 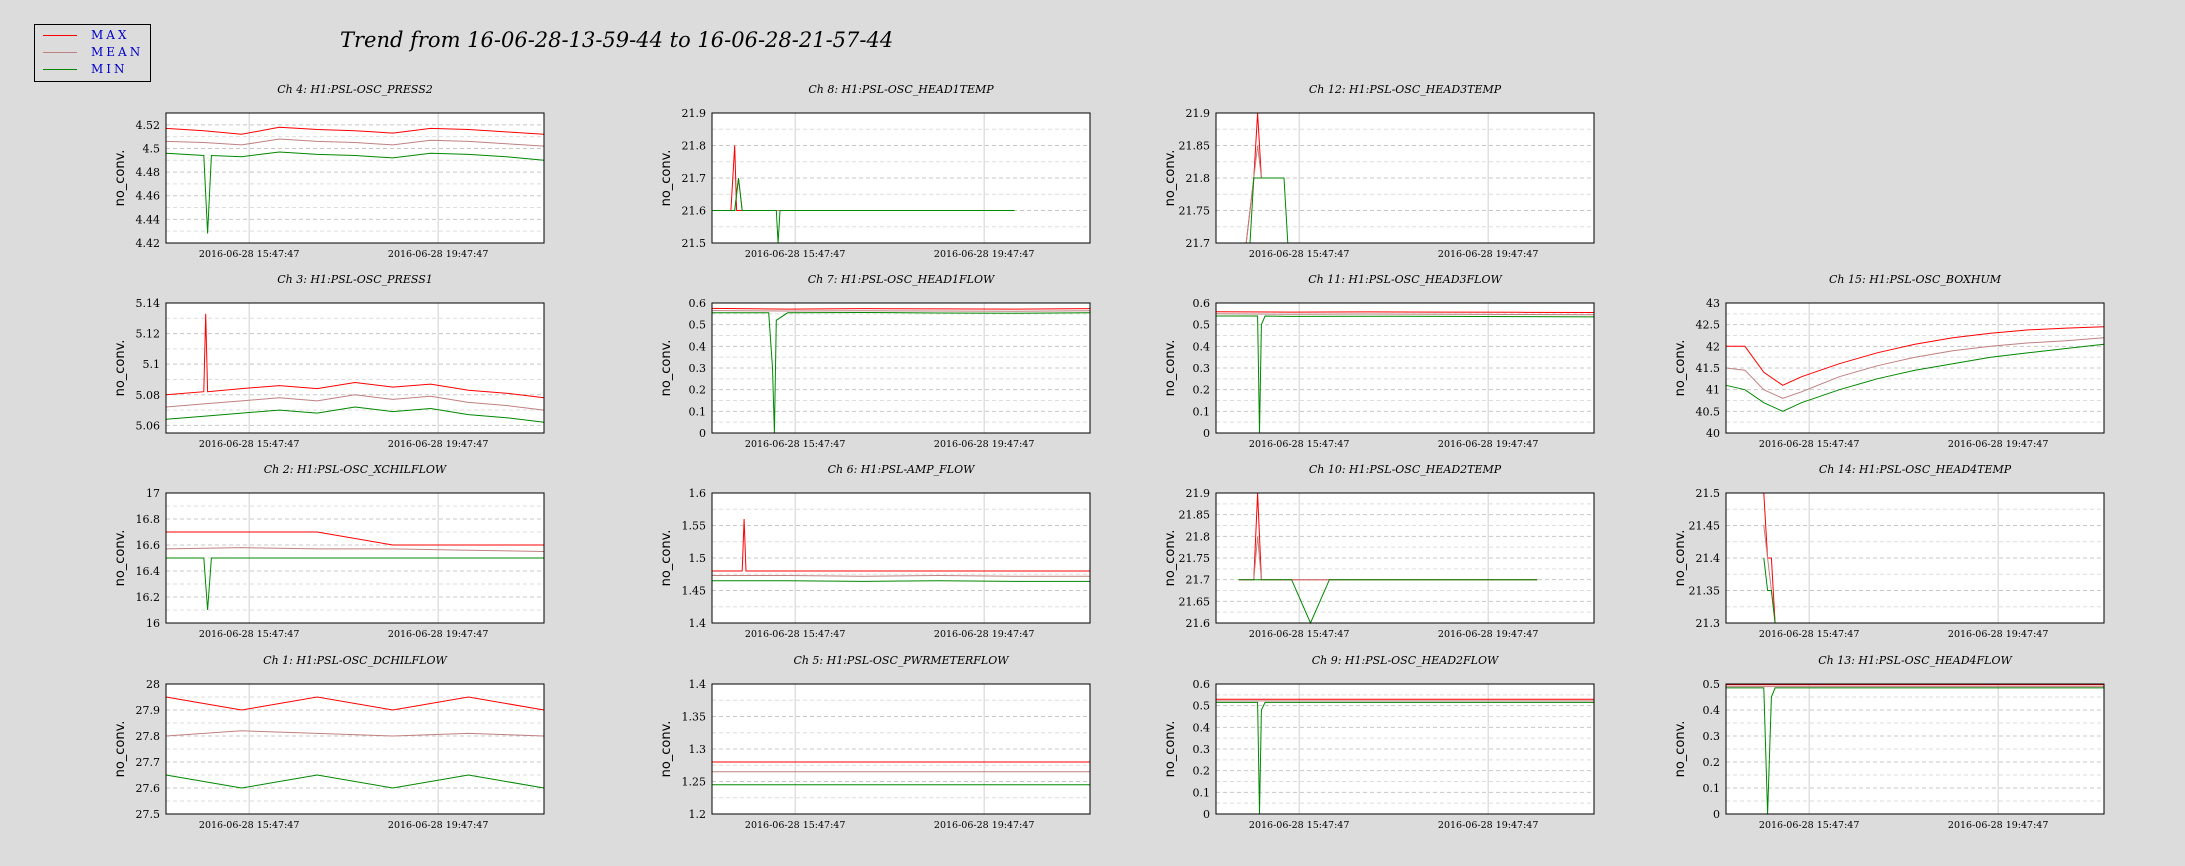 What do you see at coordinates (901, 660) in the screenshot?
I see `chart-title: Ch 5: H1:PSL-OSC_PWRMETERFLOW` at bounding box center [901, 660].